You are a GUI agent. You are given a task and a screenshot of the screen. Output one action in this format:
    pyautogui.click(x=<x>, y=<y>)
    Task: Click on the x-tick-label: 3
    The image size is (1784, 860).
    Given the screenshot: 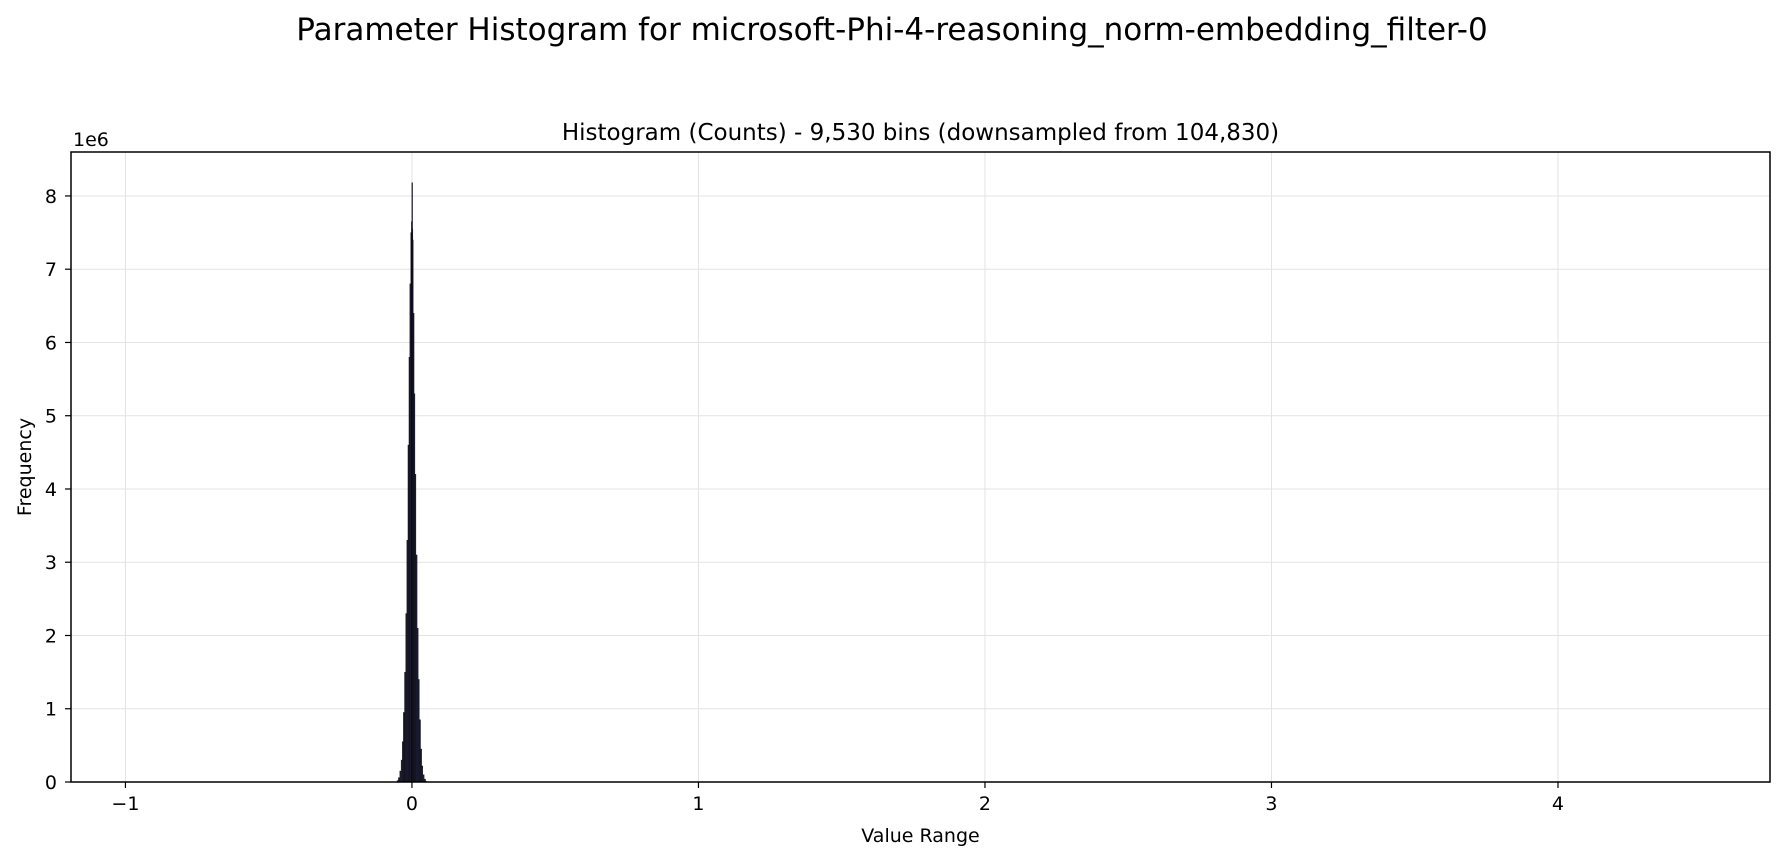 What is the action you would take?
    pyautogui.click(x=1271, y=804)
    